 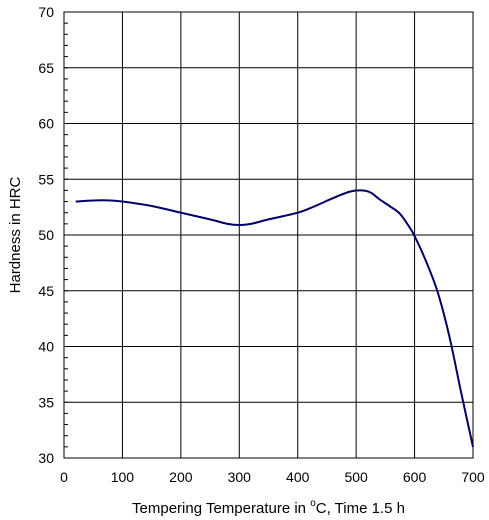 What do you see at coordinates (415, 477) in the screenshot?
I see `x-tick-label: 600` at bounding box center [415, 477].